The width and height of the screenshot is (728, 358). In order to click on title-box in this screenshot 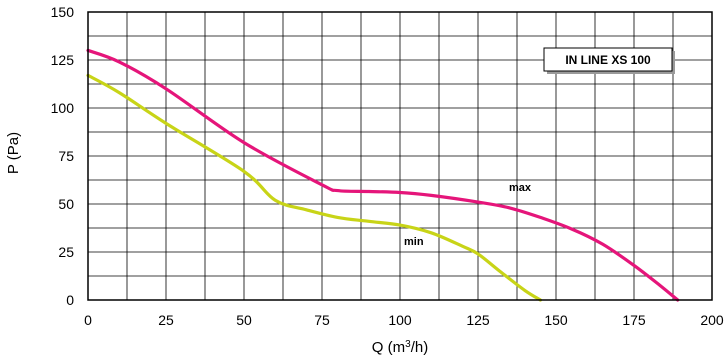, I will do `click(608, 59)`.